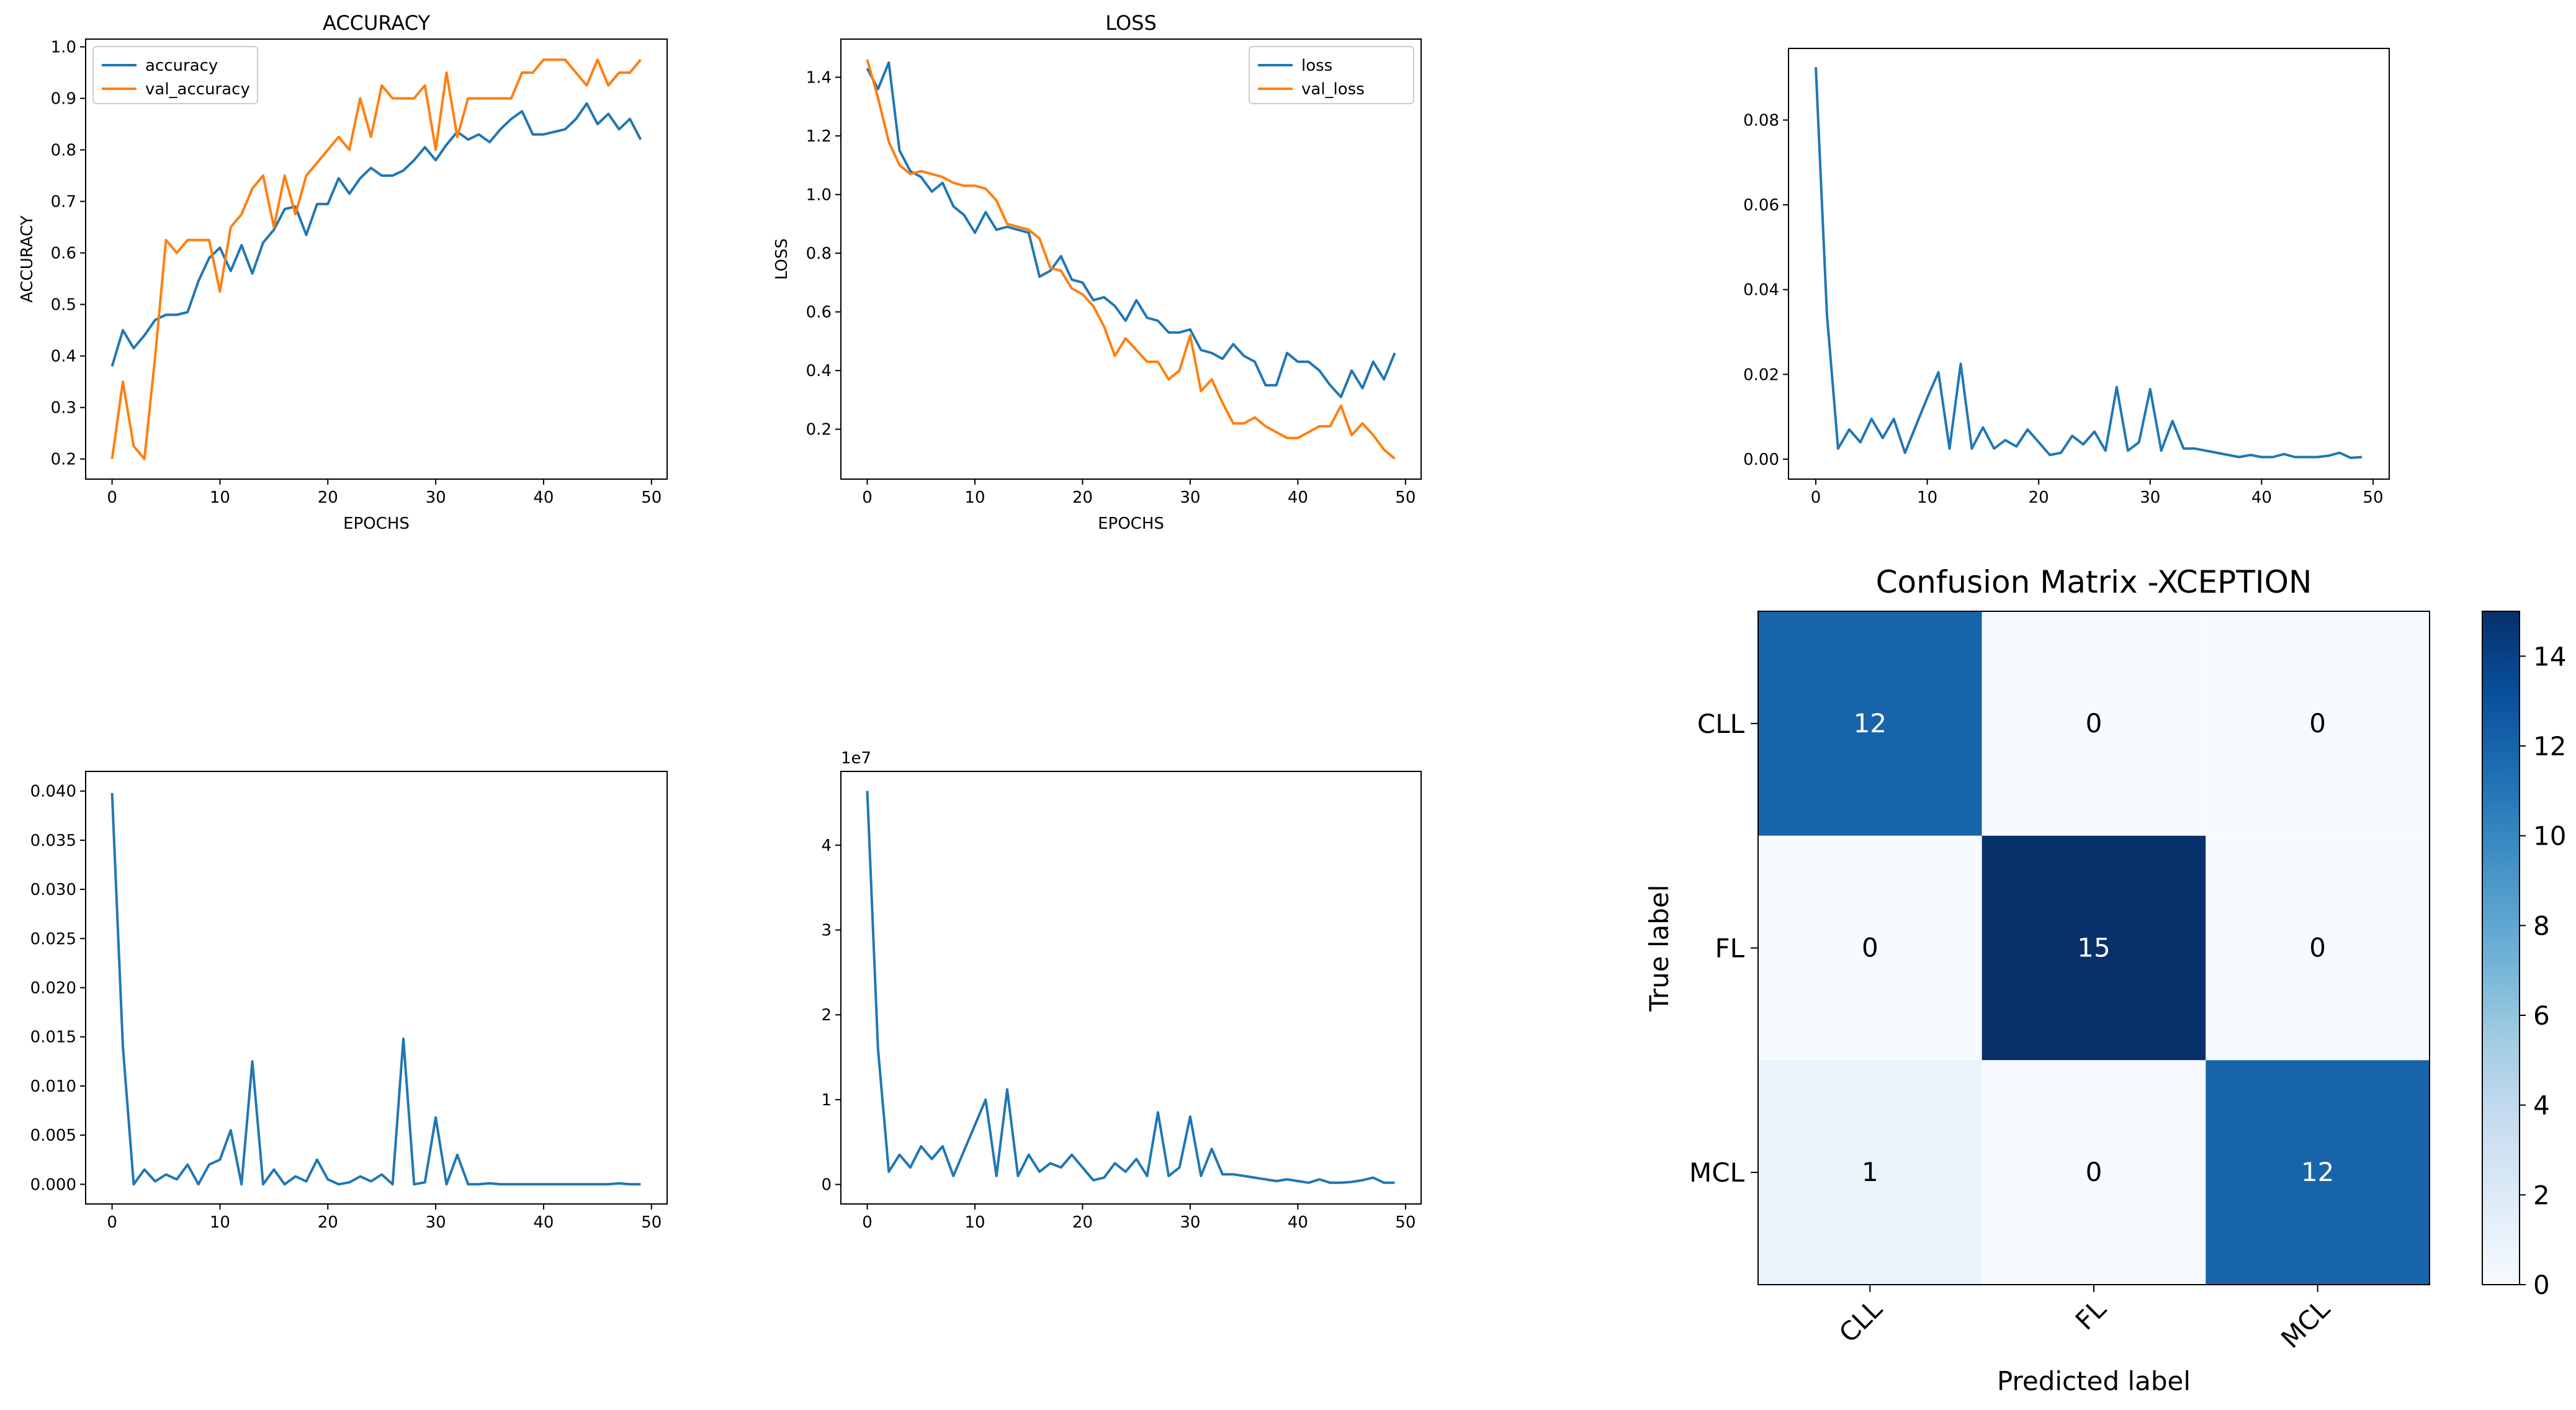  I want to click on y-tick-label: 0.005, so click(53, 1135).